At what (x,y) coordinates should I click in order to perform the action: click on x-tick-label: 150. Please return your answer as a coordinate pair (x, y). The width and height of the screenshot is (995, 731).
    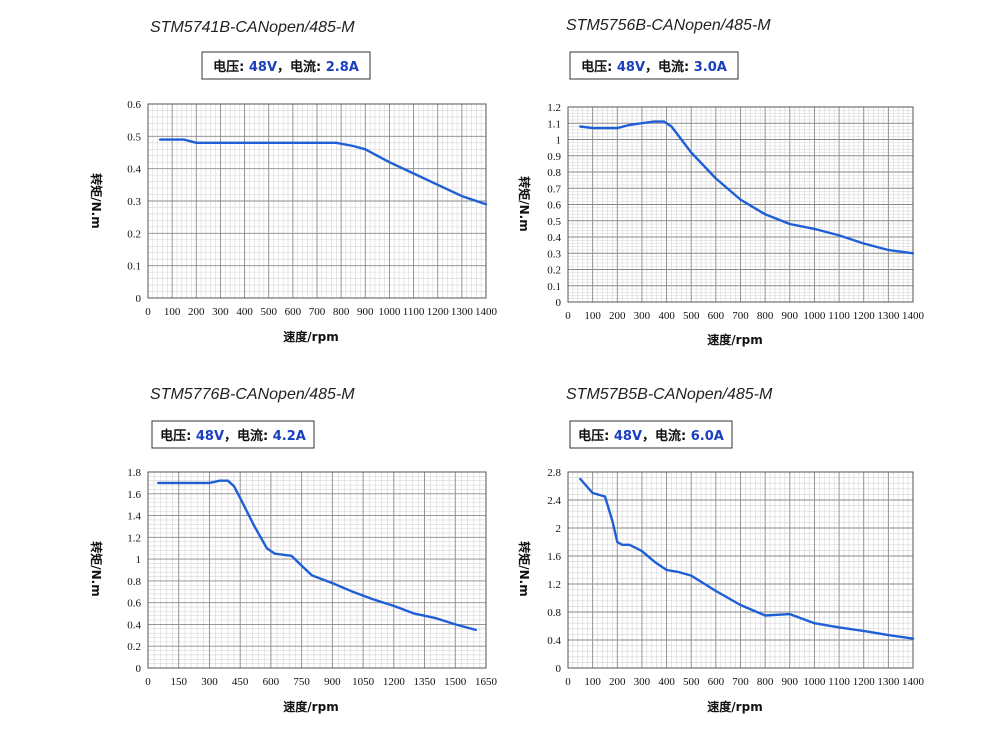
    Looking at the image, I should click on (178, 682).